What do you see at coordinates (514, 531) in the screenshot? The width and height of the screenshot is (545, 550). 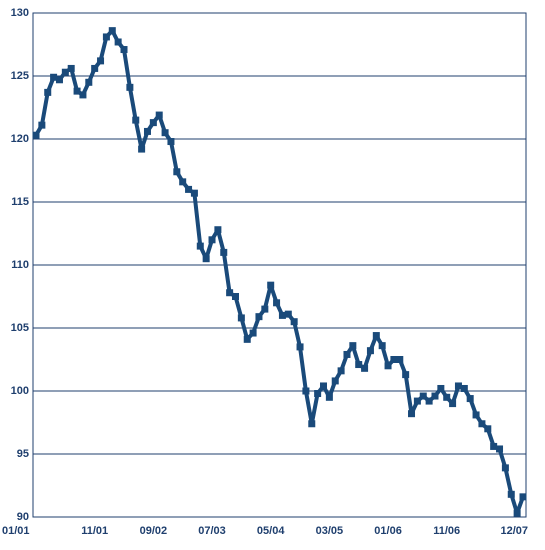 I see `x-tick-label: 12/07` at bounding box center [514, 531].